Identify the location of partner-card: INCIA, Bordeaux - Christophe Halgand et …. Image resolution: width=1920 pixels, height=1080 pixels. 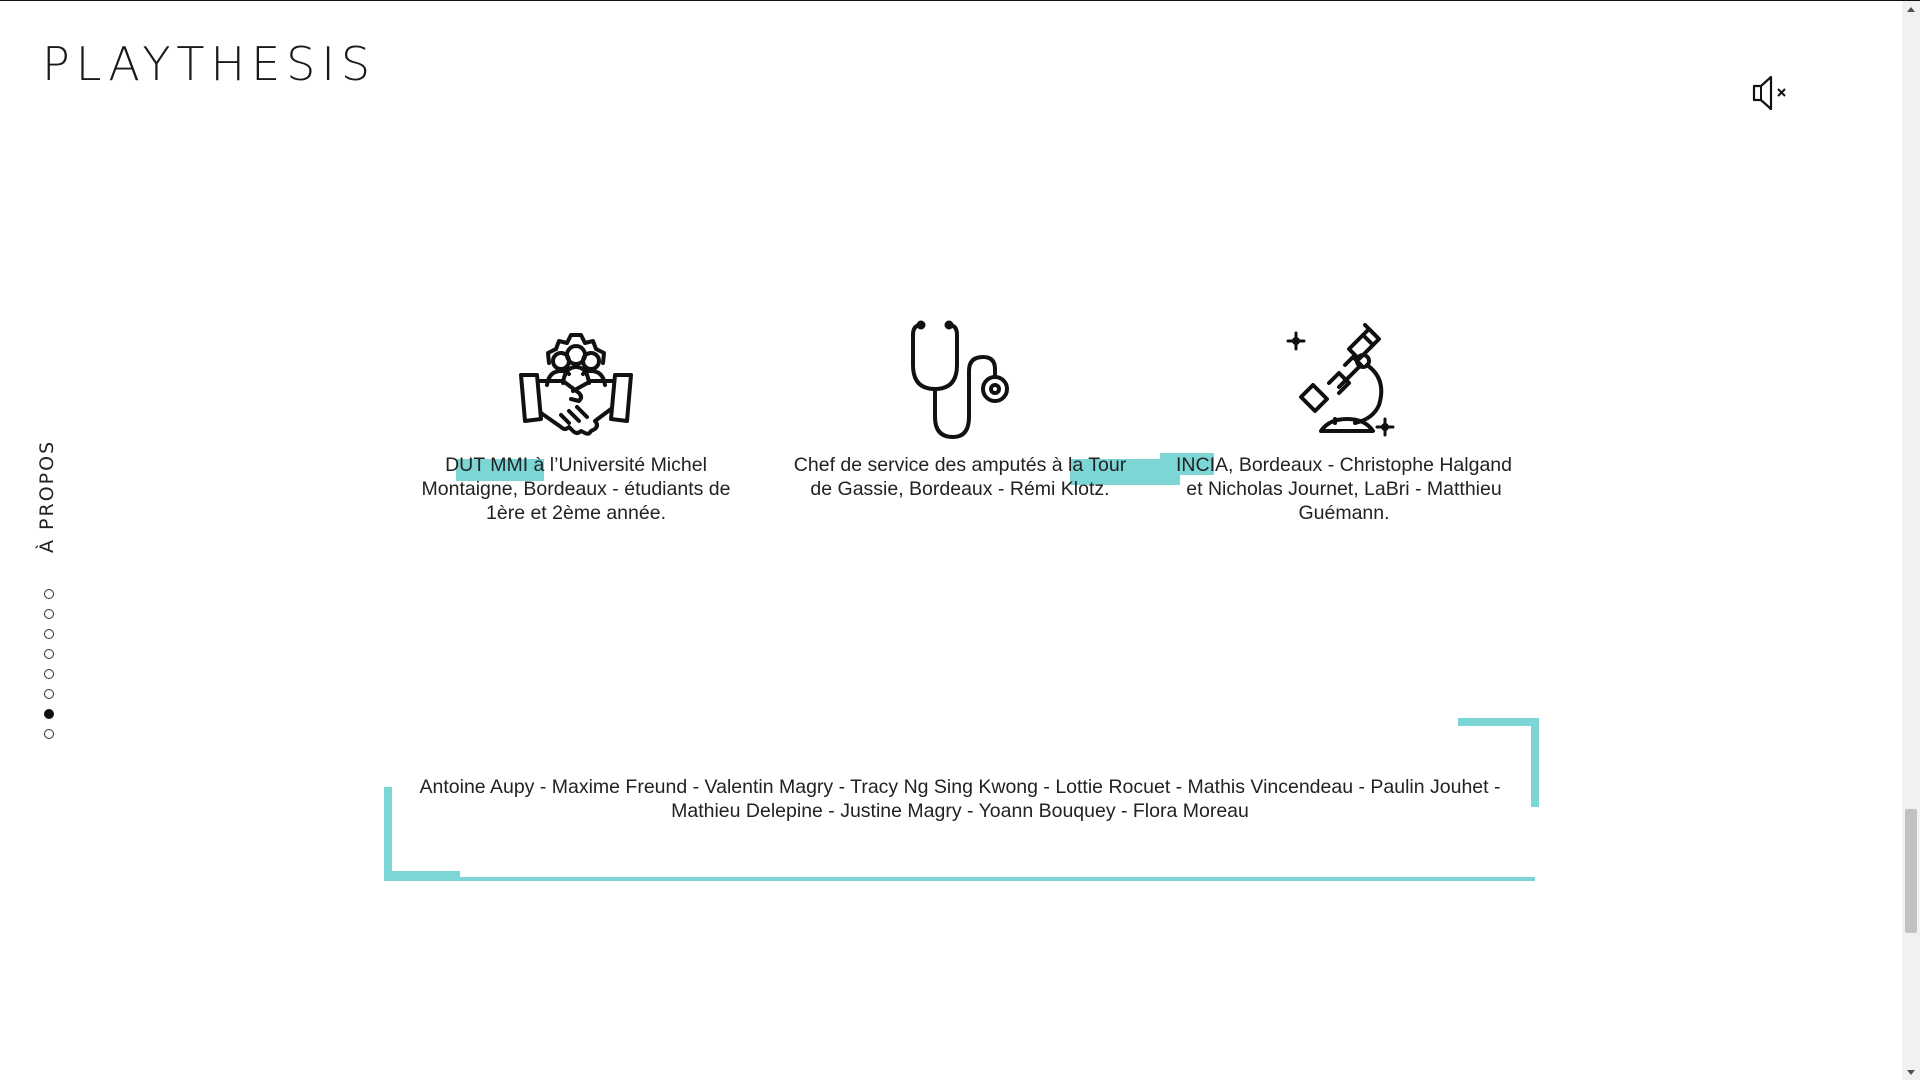
(1344, 422).